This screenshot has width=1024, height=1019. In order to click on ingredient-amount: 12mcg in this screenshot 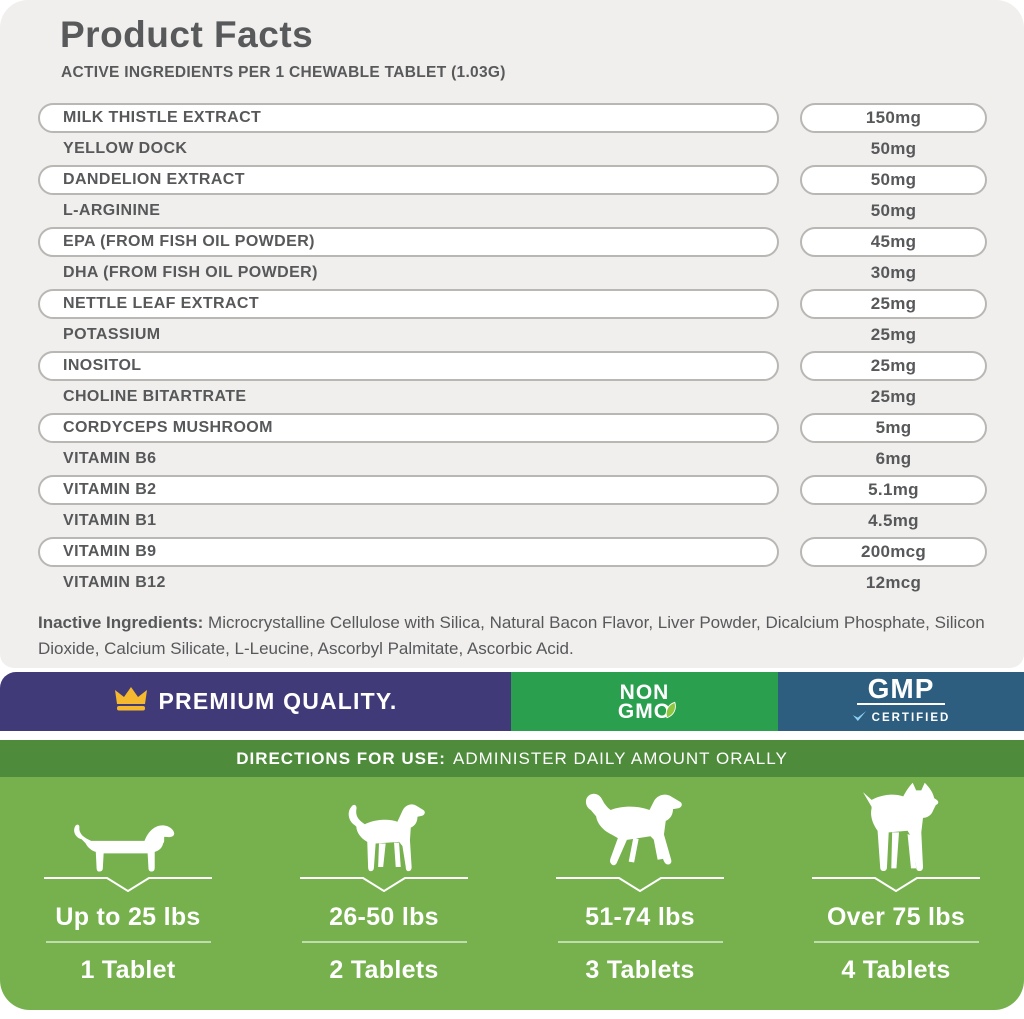, I will do `click(893, 582)`.